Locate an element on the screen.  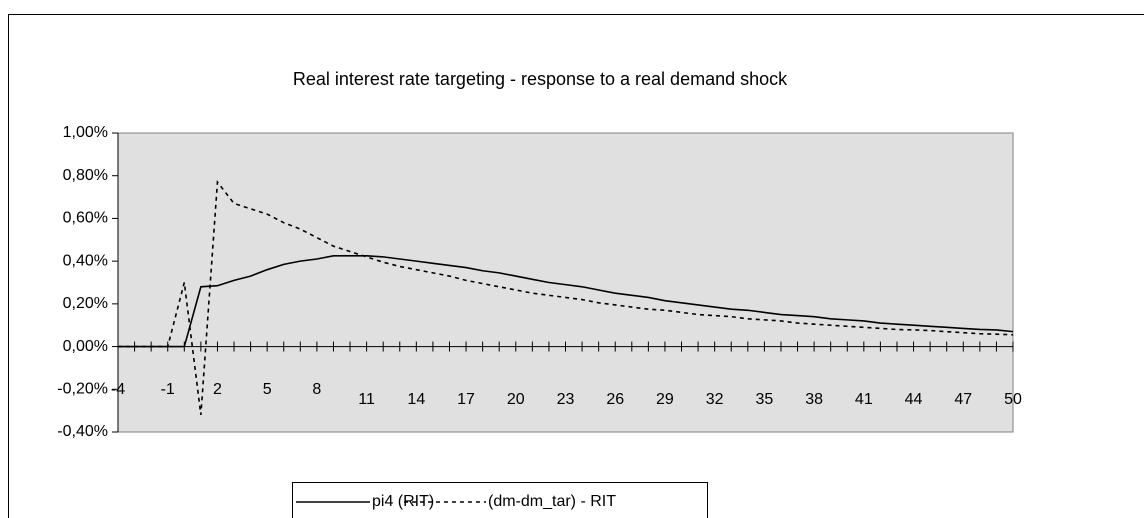
x-tick-label: 11 is located at coordinates (366, 399).